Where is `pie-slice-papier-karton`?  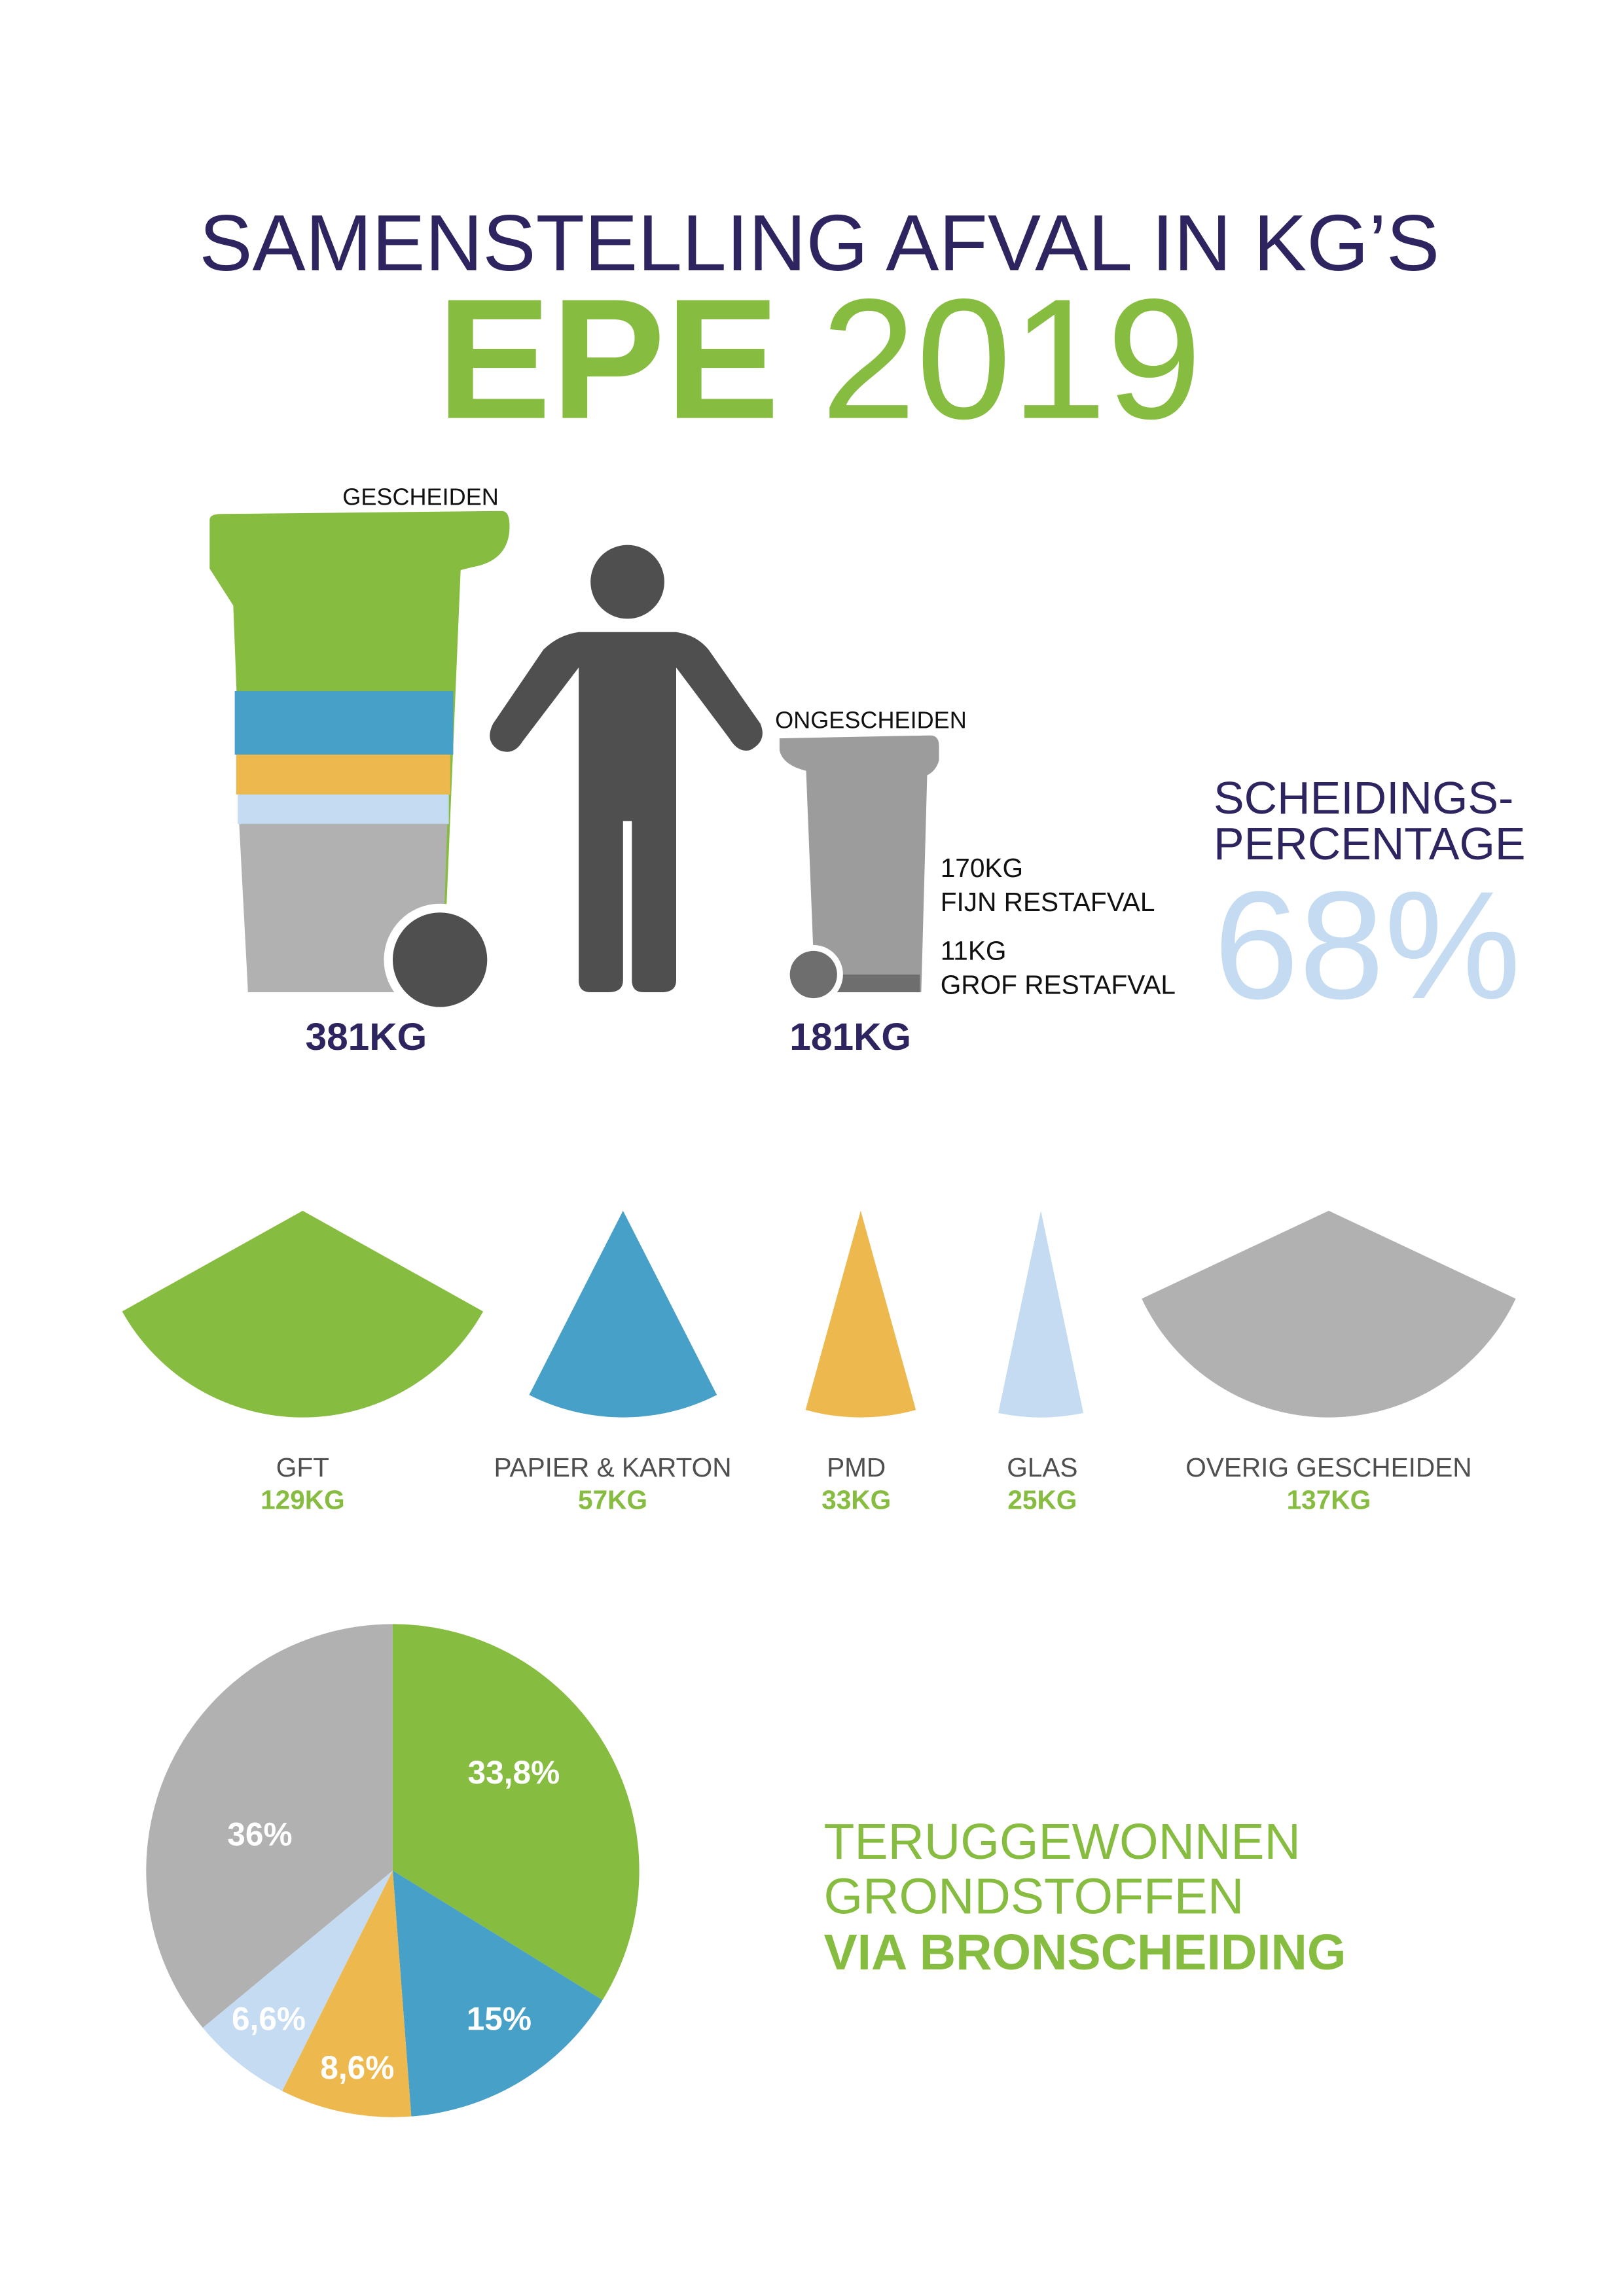 pie-slice-papier-karton is located at coordinates (498, 1994).